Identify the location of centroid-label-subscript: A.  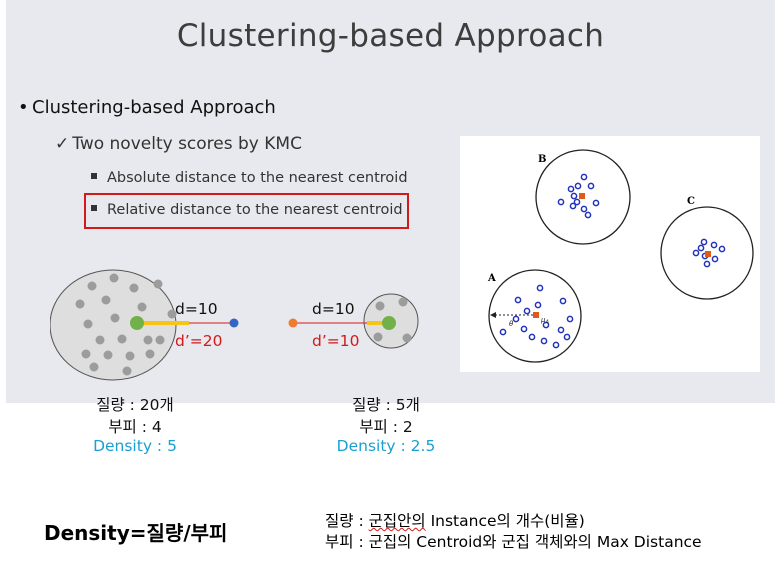
(546, 323).